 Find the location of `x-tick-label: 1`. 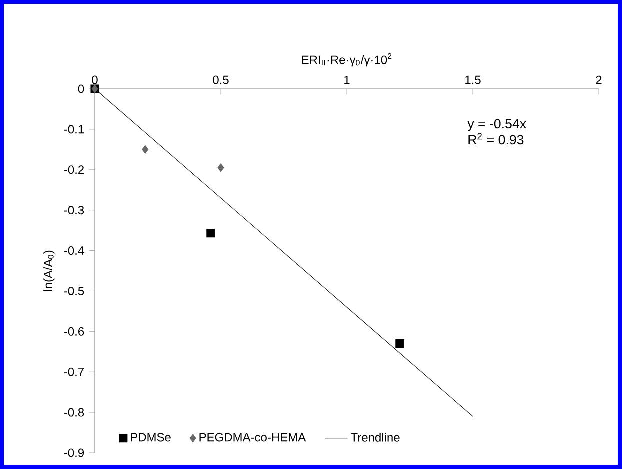

x-tick-label: 1 is located at coordinates (347, 80).